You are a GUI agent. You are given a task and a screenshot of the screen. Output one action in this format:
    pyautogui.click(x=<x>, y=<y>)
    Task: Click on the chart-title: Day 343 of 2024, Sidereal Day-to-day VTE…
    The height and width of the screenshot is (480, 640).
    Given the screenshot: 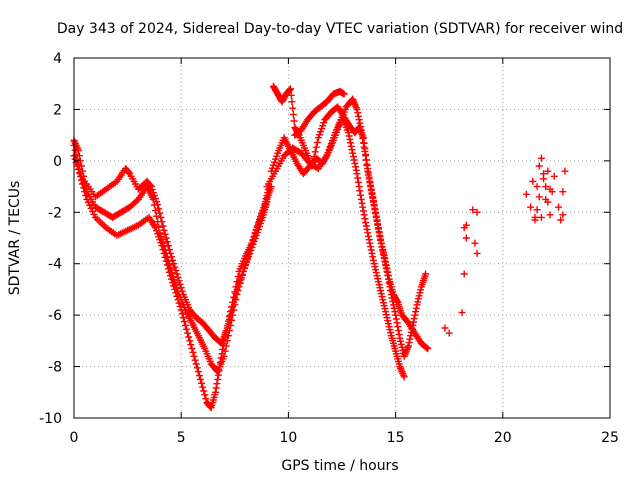 What is the action you would take?
    pyautogui.click(x=340, y=29)
    